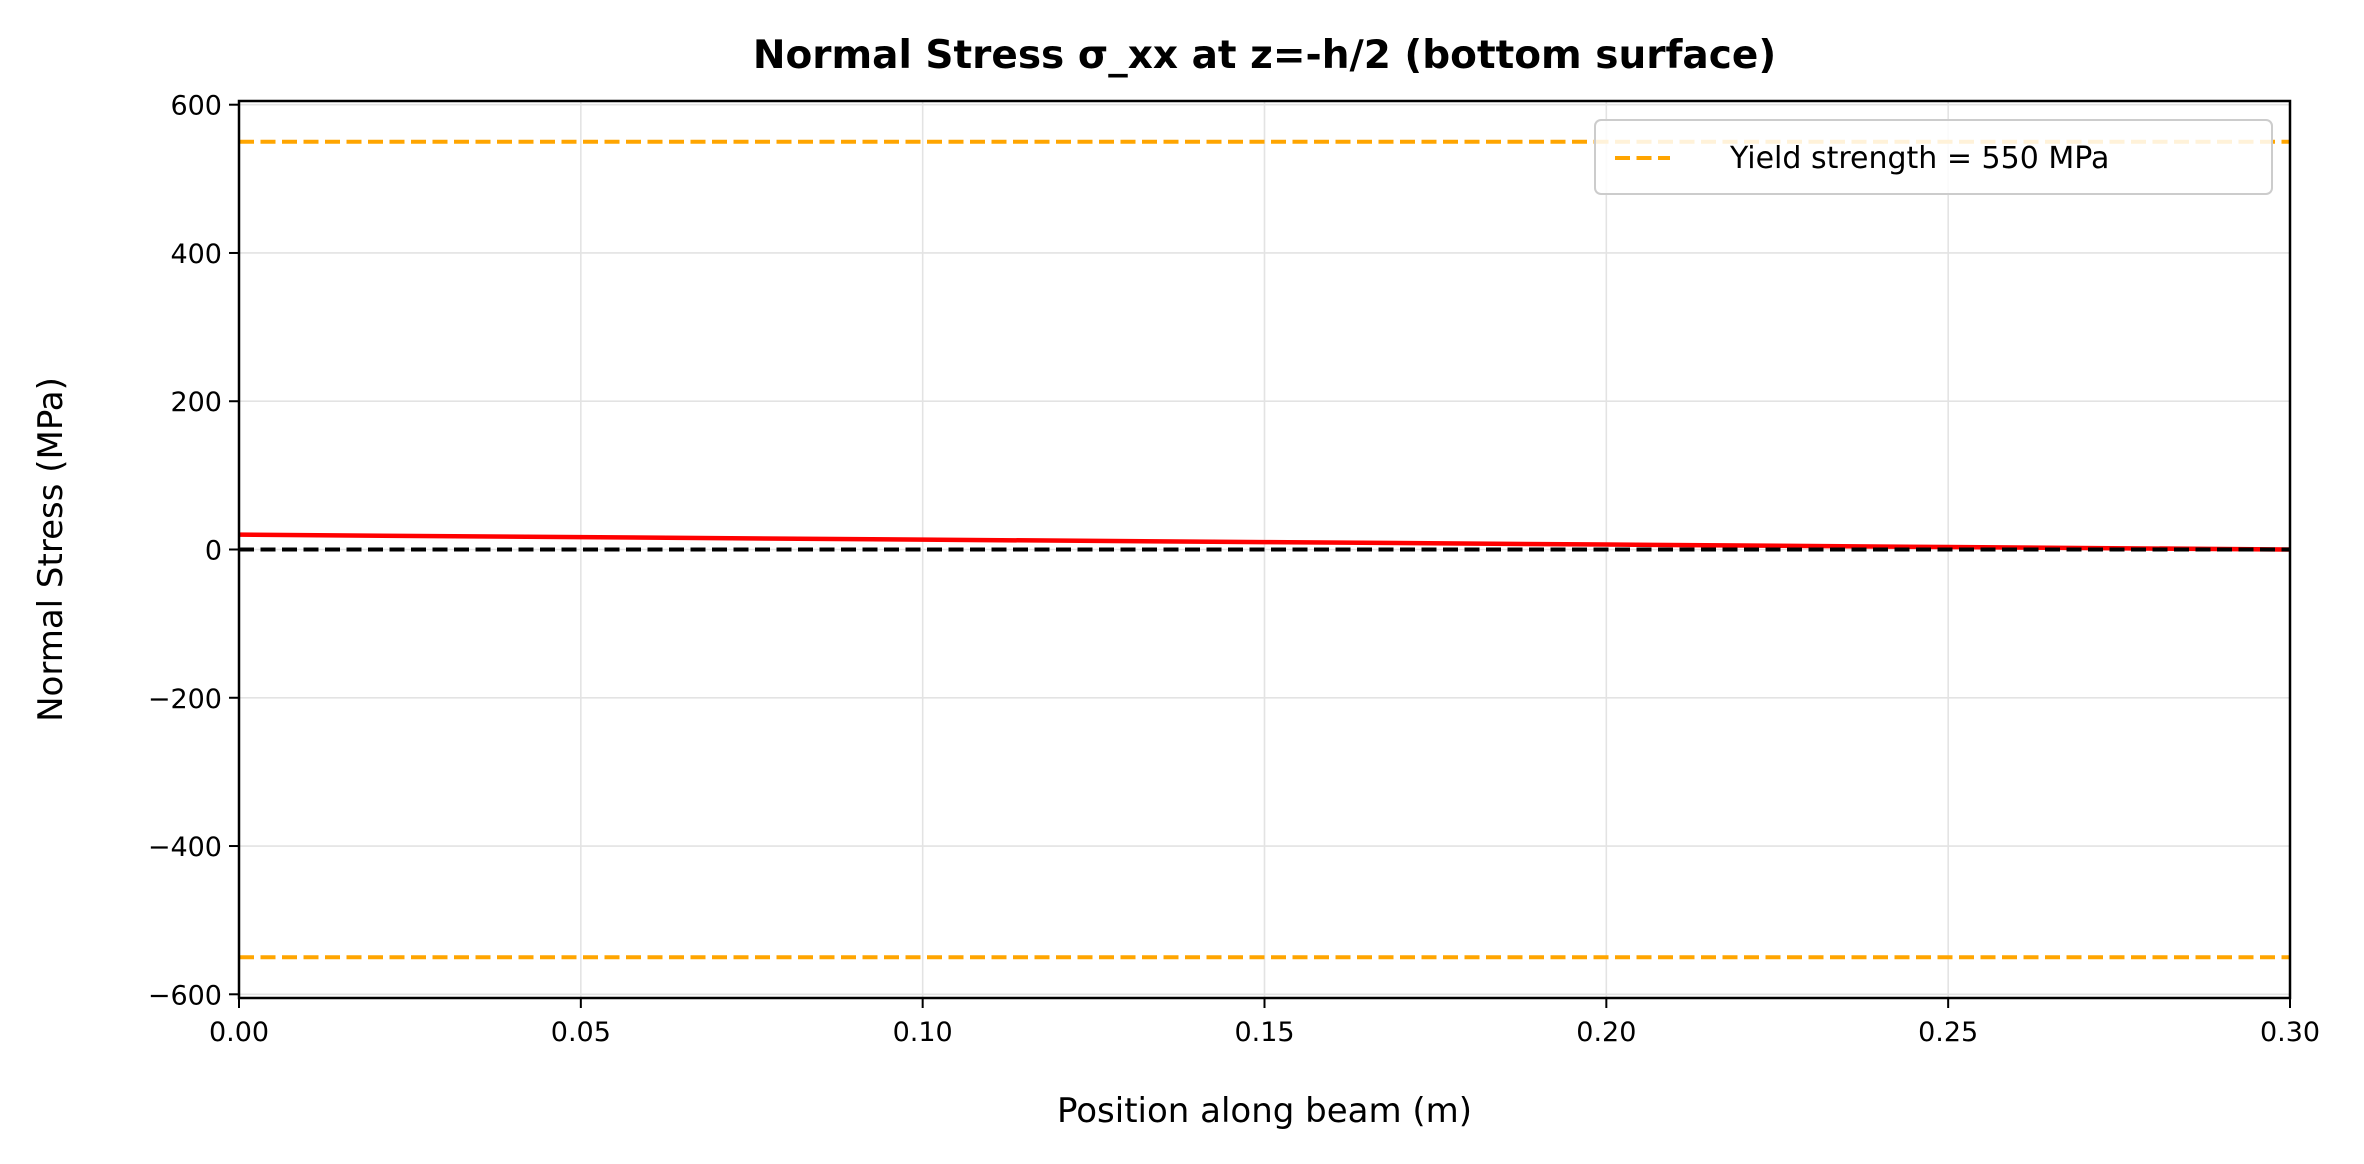 Image resolution: width=2364 pixels, height=1164 pixels. I want to click on x-tick-label: 0.15, so click(1264, 1032).